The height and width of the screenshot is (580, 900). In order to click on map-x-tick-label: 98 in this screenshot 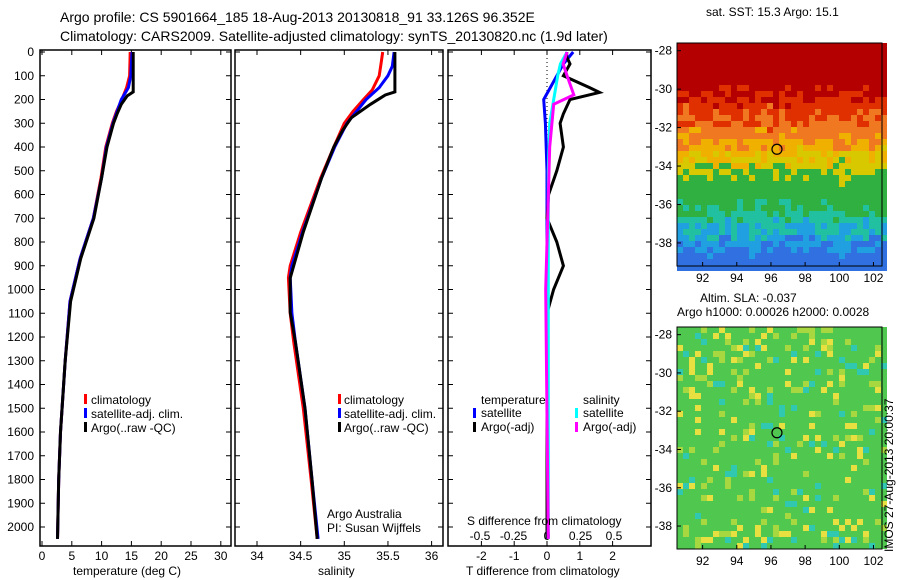, I will do `click(805, 561)`.